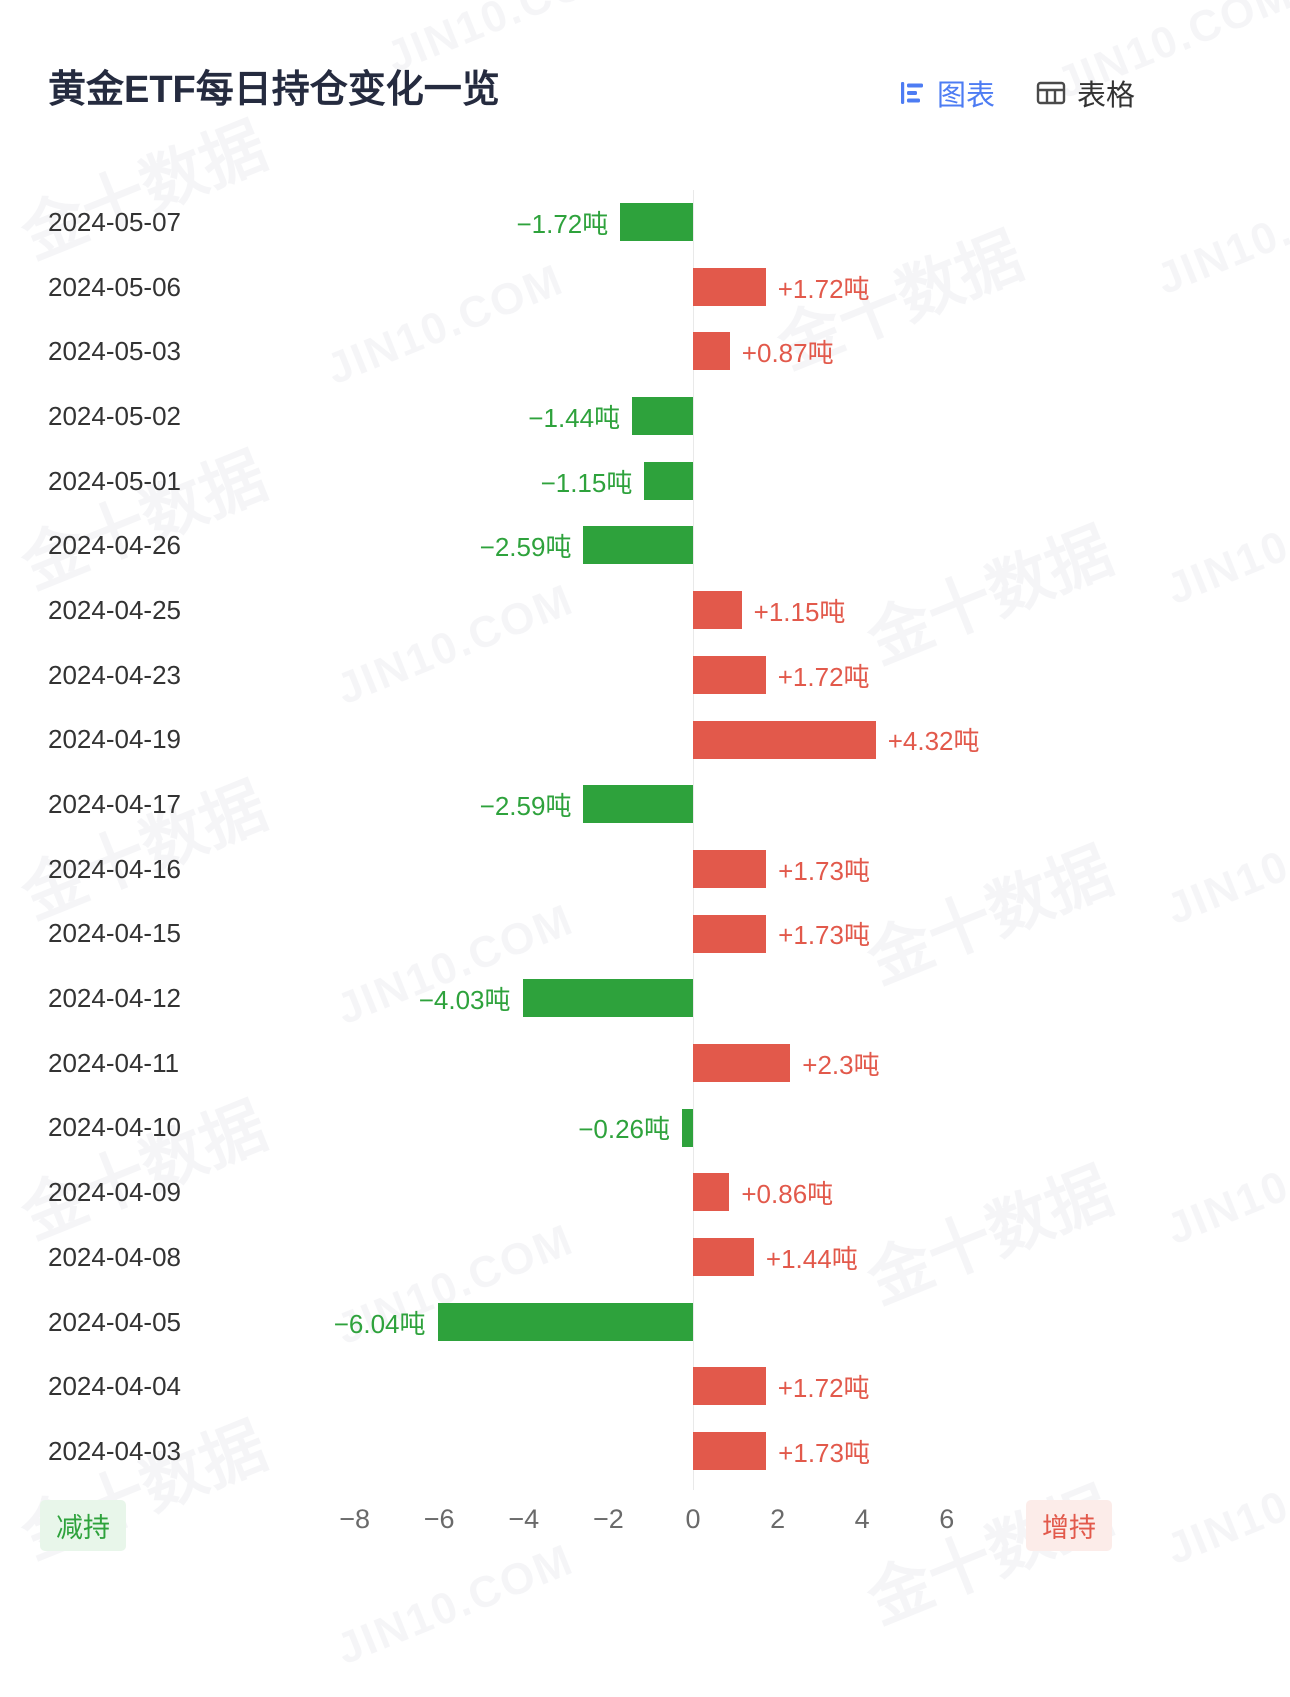 The image size is (1290, 1697). I want to click on value-label: +1.44吨, so click(811, 1258).